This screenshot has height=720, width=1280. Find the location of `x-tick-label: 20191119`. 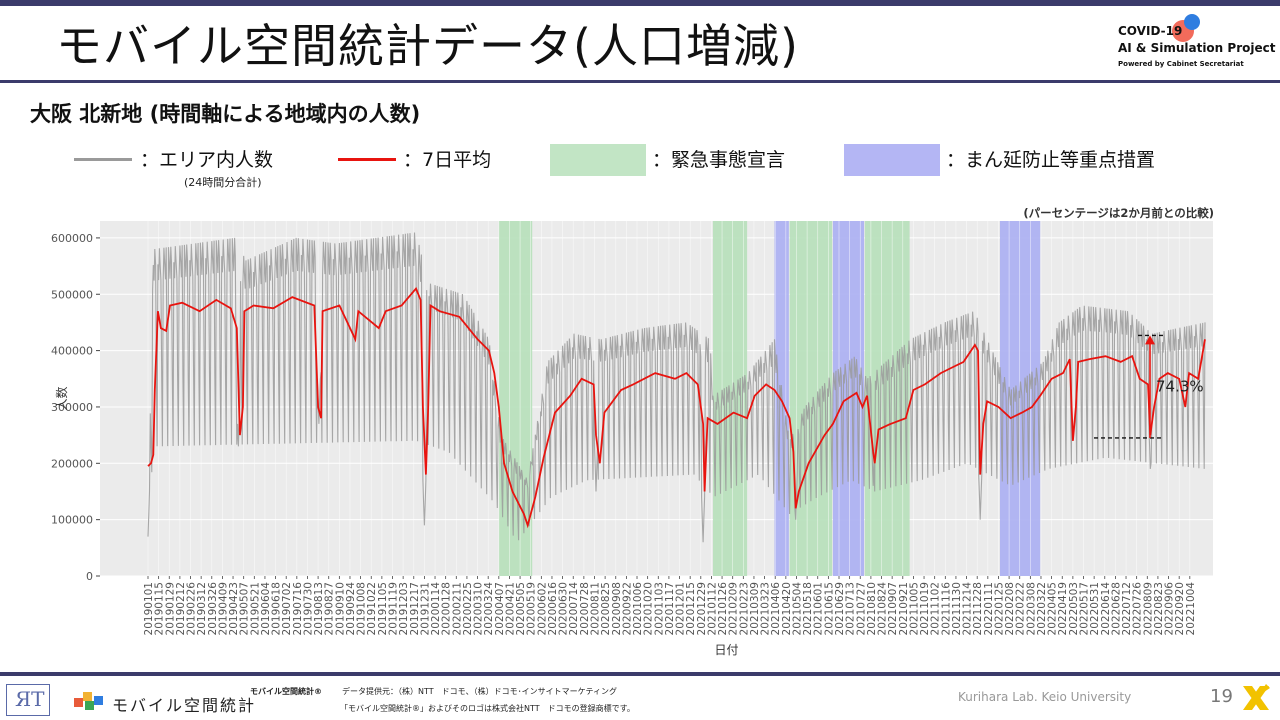

x-tick-label: 20191119 is located at coordinates (394, 608).